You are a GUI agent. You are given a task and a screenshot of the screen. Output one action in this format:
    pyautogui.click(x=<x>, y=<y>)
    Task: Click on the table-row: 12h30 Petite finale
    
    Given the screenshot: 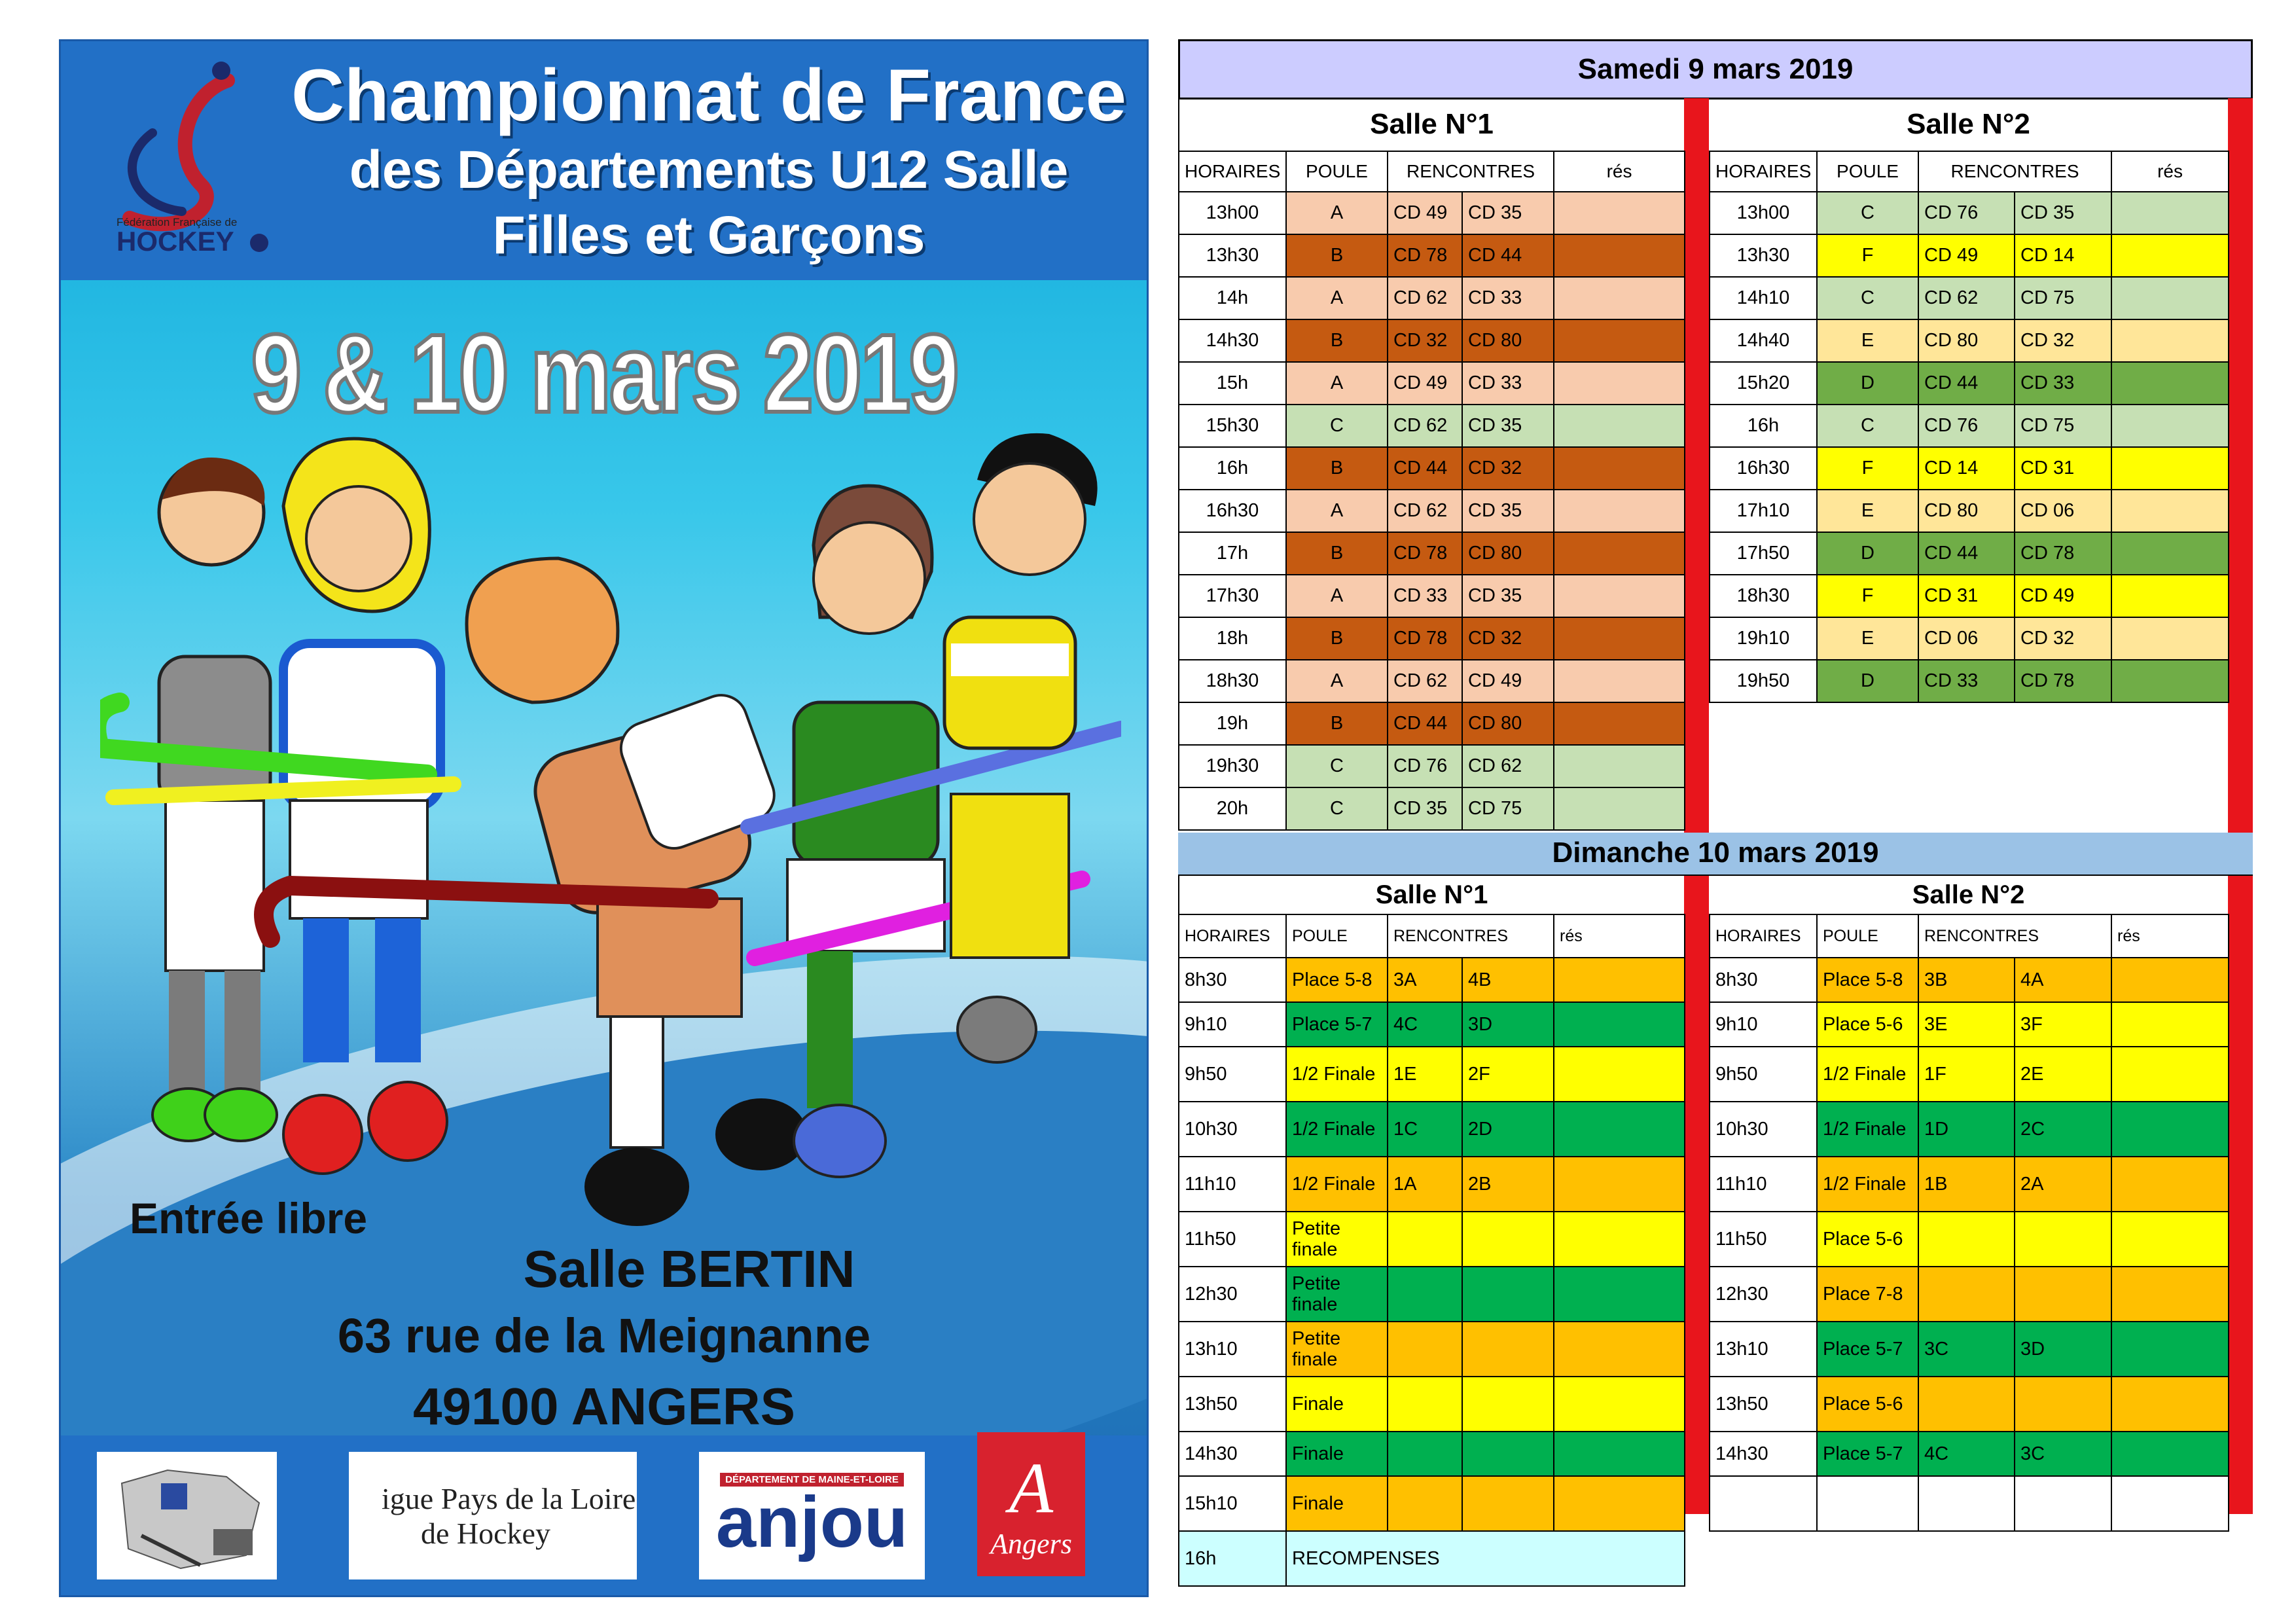 What is the action you would take?
    pyautogui.click(x=1432, y=1294)
    